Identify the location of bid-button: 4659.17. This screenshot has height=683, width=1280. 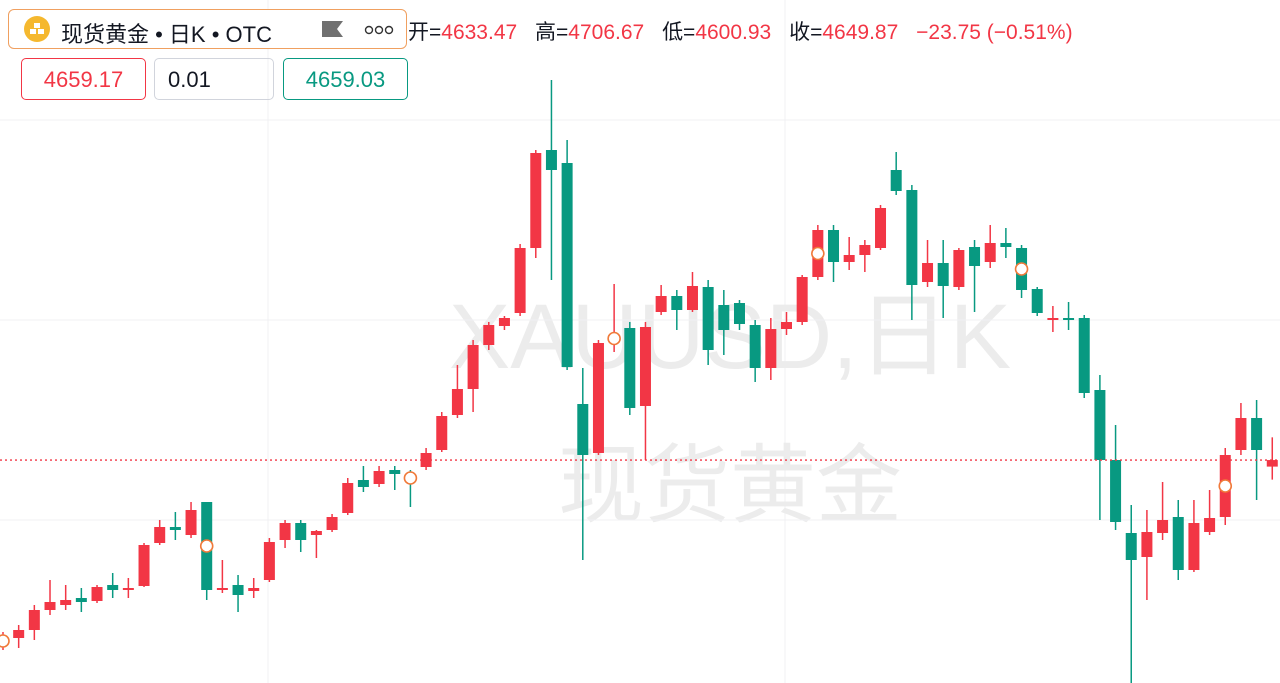
(83, 79).